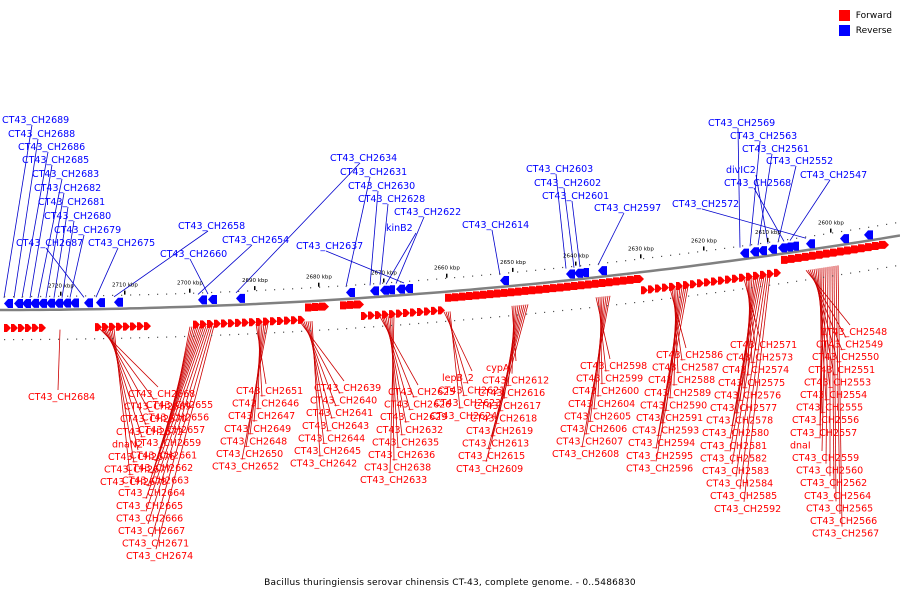 Image resolution: width=900 pixels, height=600 pixels. What do you see at coordinates (825, 458) in the screenshot?
I see `gene-label: CT43_CH2559` at bounding box center [825, 458].